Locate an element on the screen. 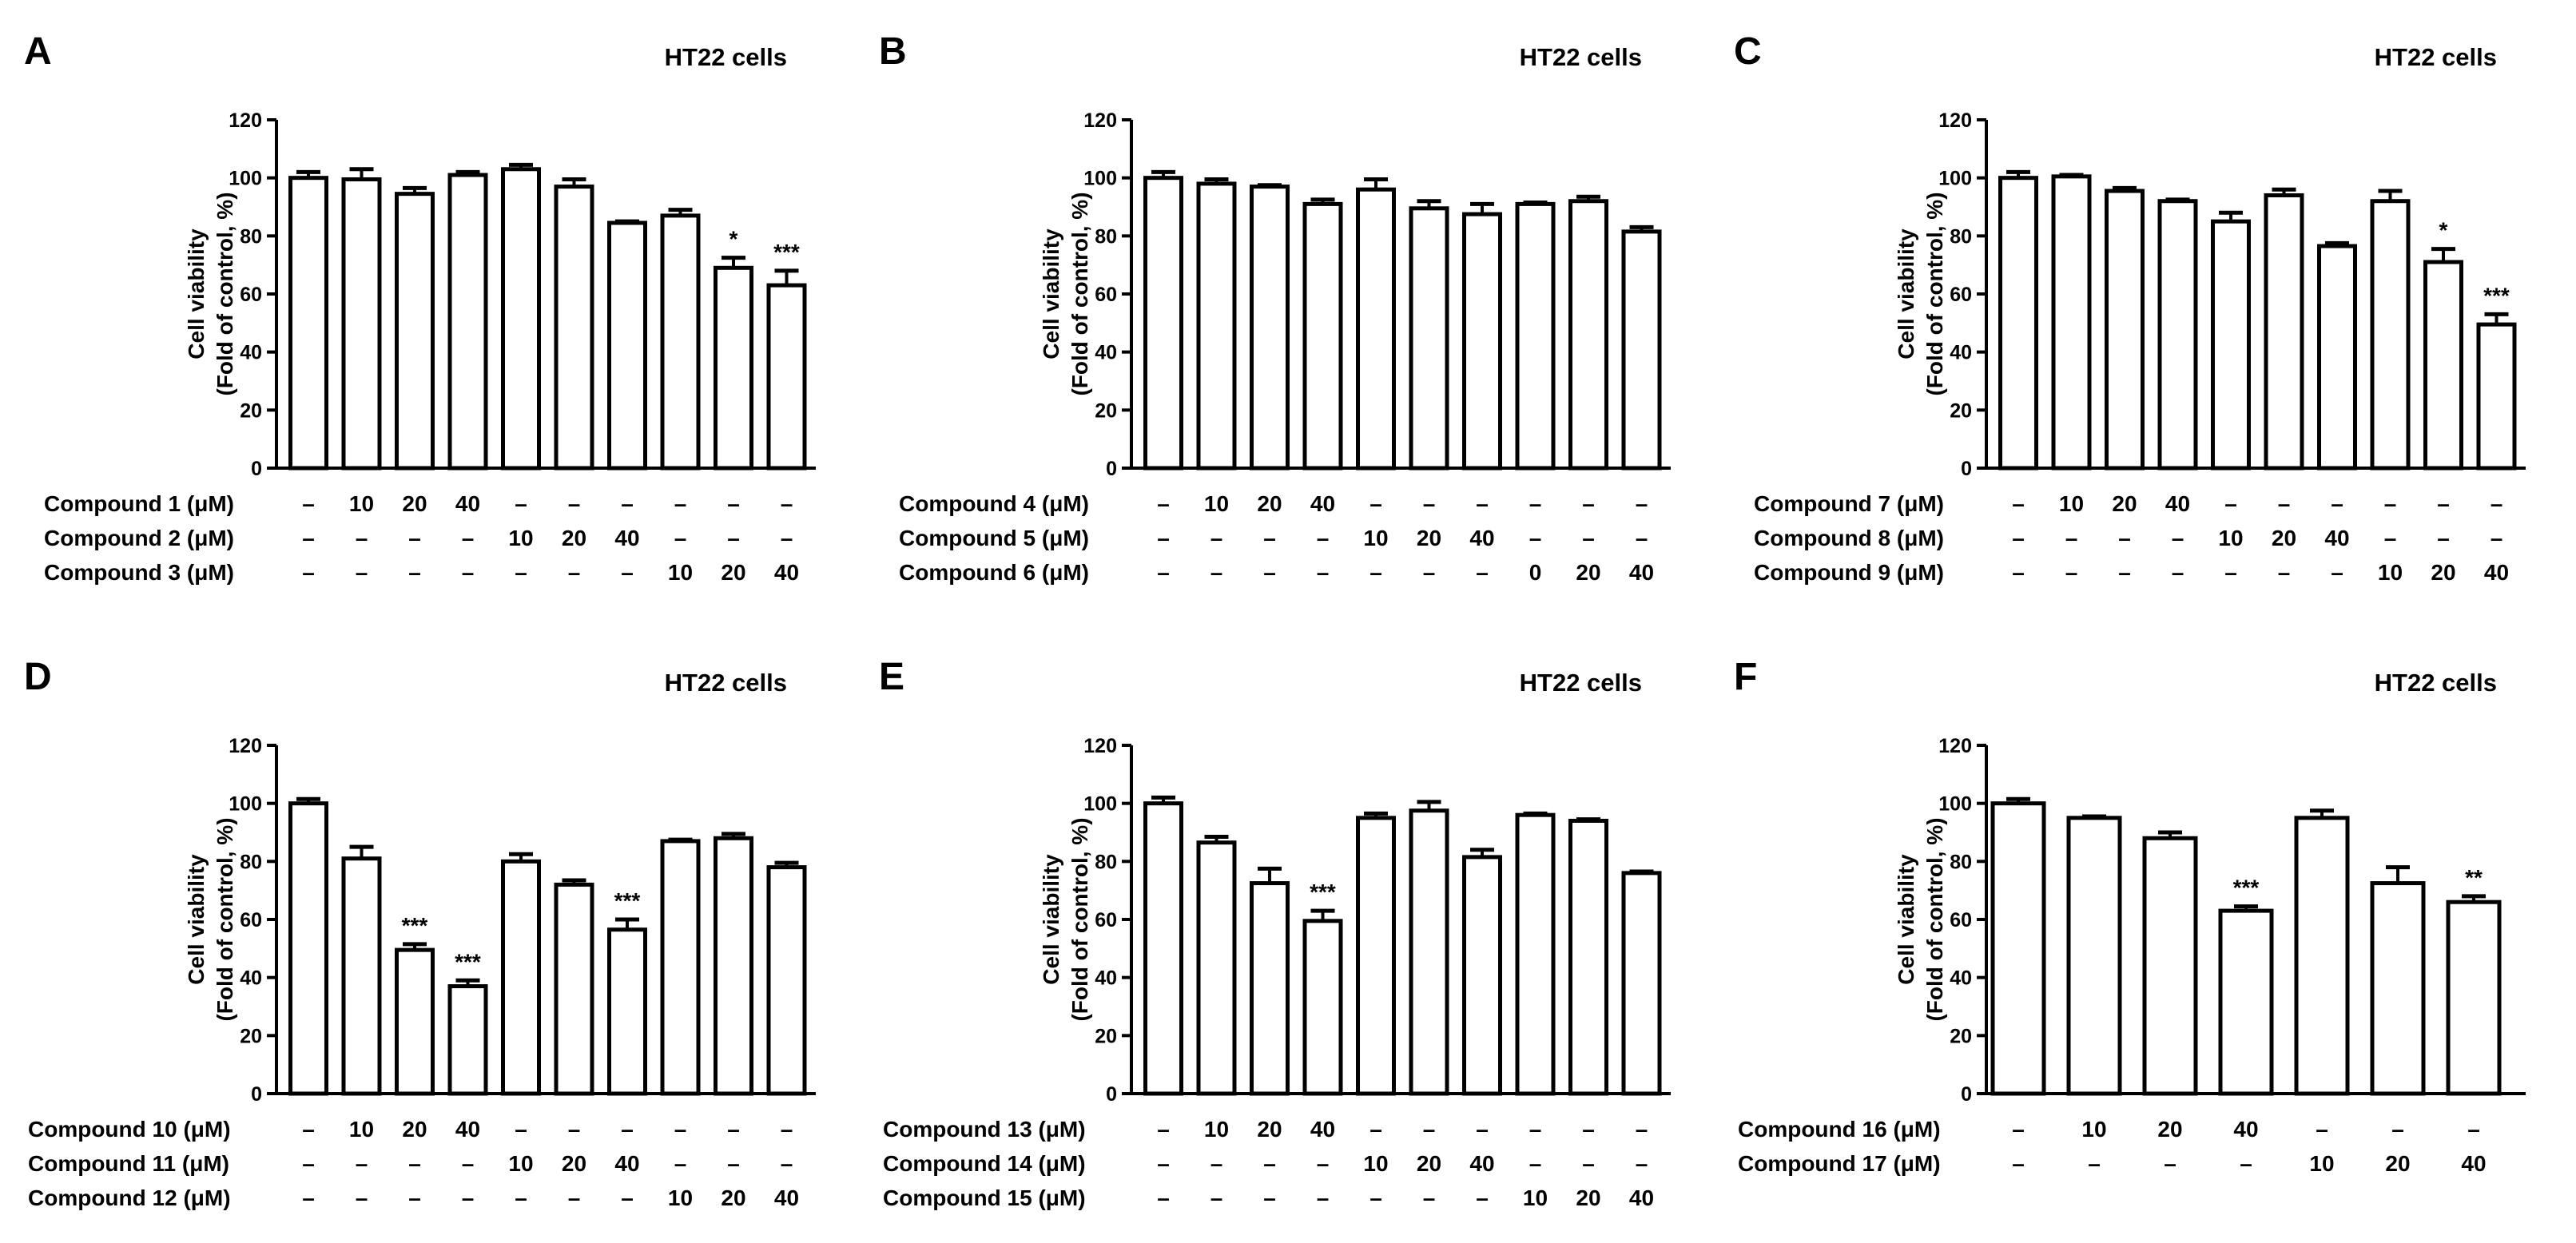 Image resolution: width=2576 pixels, height=1243 pixels. treatment-row-label: Compound 16 (μM) is located at coordinates (1839, 1129).